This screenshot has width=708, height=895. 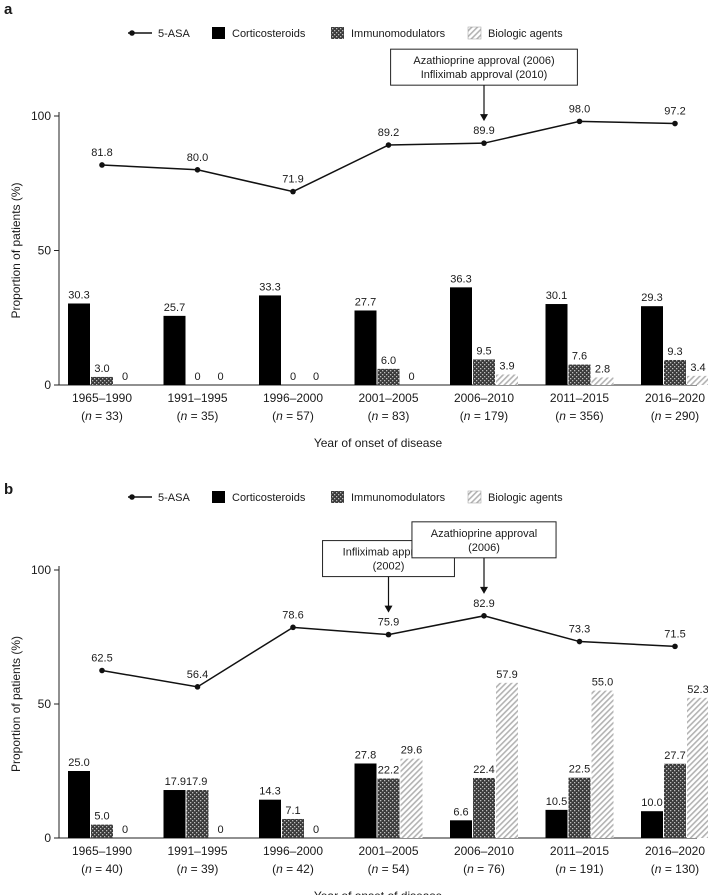 What do you see at coordinates (651, 803) in the screenshot?
I see `bar-data-label: 10.0` at bounding box center [651, 803].